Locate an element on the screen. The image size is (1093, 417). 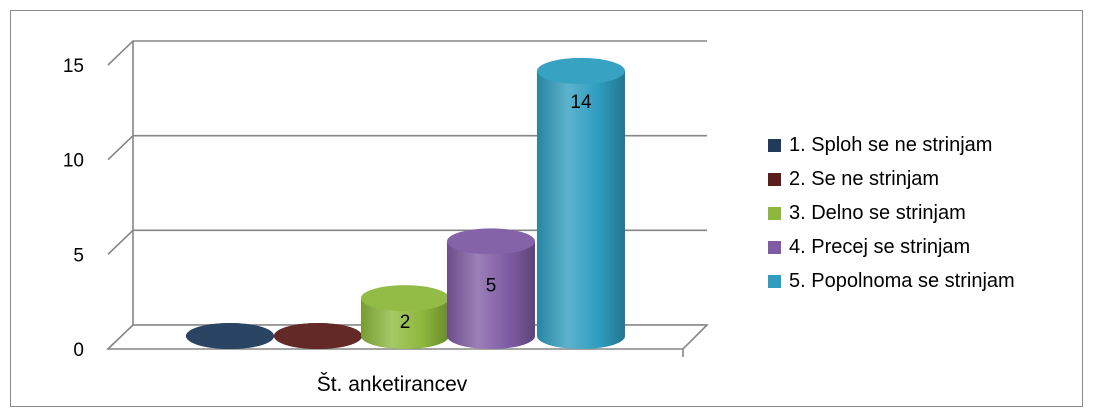
legend-item: 2. Se ne strinjam is located at coordinates (928, 179).